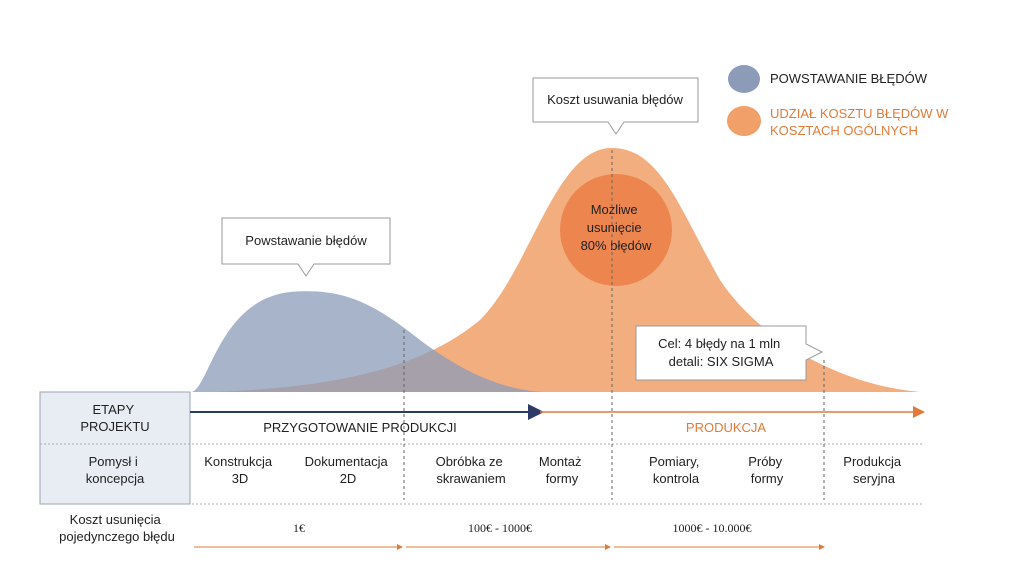 This screenshot has width=1024, height=576. I want to click on legend-label-cost-share: UDZIAŁ KOSZTU BŁĘDÓW W KOSZTACH OGÓLNYCH, so click(861, 122).